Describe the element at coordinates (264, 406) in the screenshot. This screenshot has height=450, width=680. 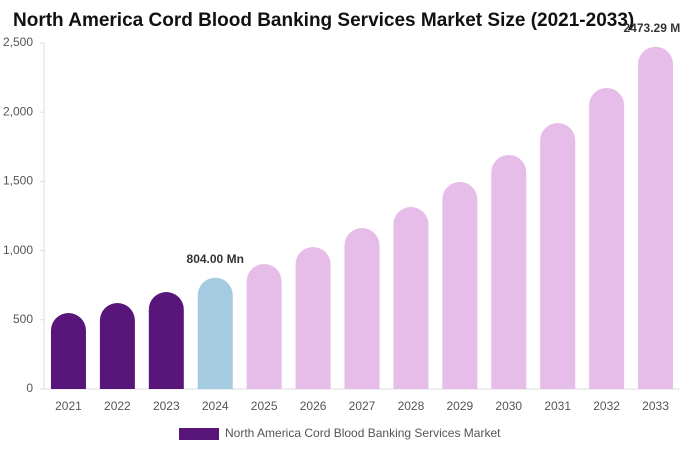
I see `x-tick-label: 2025` at that location.